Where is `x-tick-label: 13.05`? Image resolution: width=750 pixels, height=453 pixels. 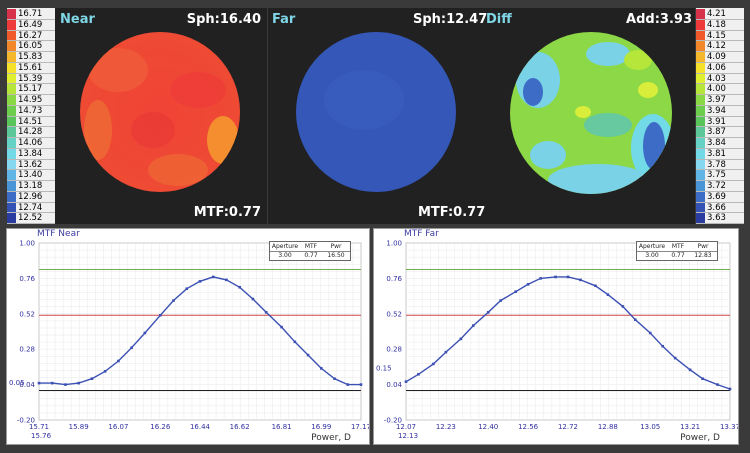
x-tick-label: 13.05 is located at coordinates (650, 427).